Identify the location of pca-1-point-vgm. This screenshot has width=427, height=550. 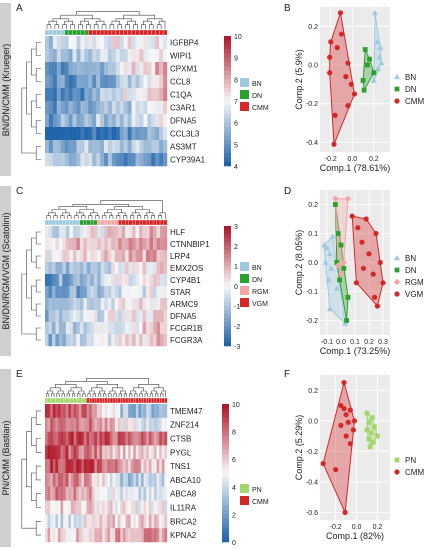
(369, 254).